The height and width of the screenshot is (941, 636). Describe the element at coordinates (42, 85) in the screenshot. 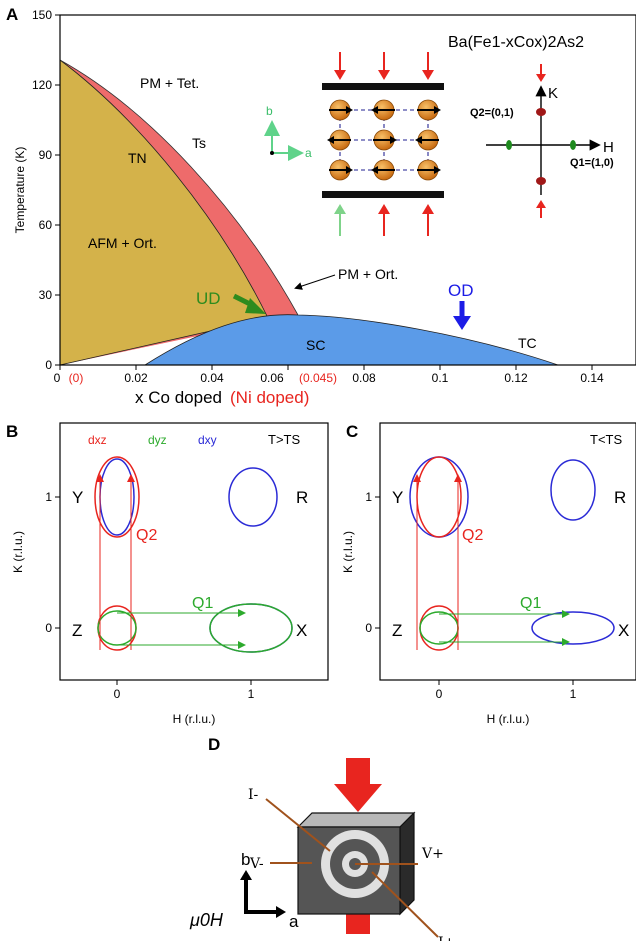

I see `y-tick-120: 120` at that location.